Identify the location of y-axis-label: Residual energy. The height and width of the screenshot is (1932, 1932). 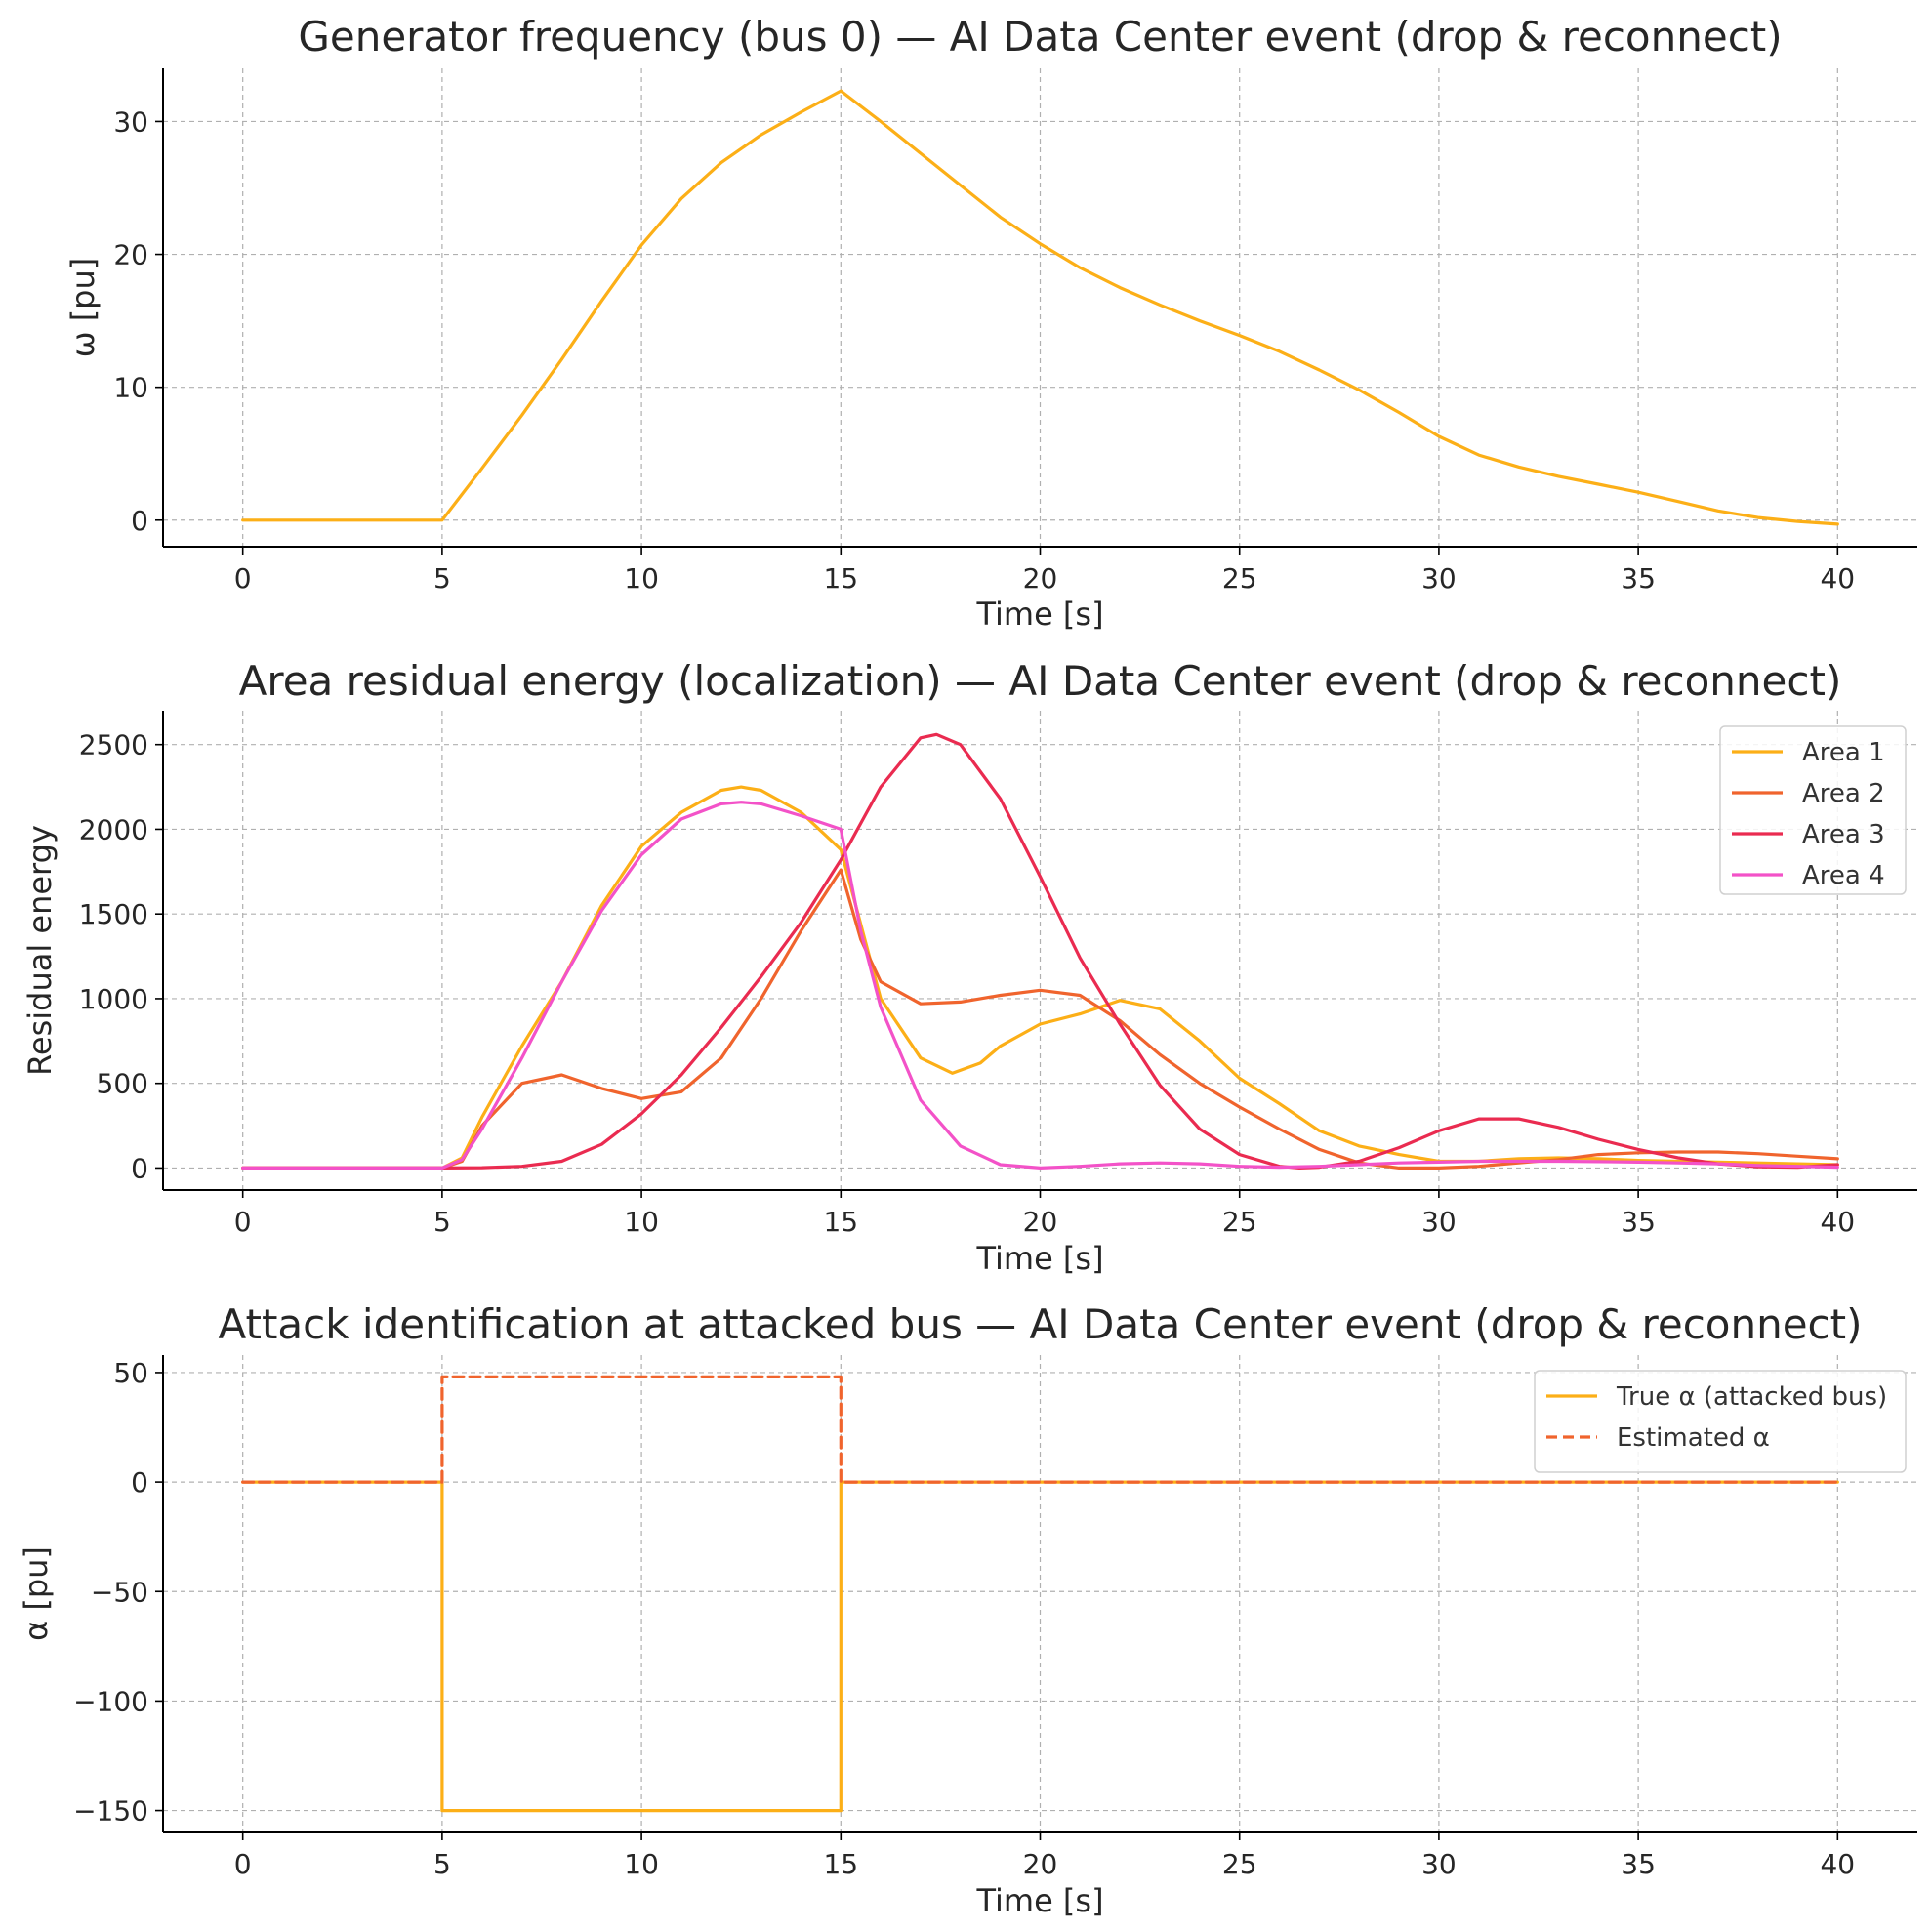
(40, 950).